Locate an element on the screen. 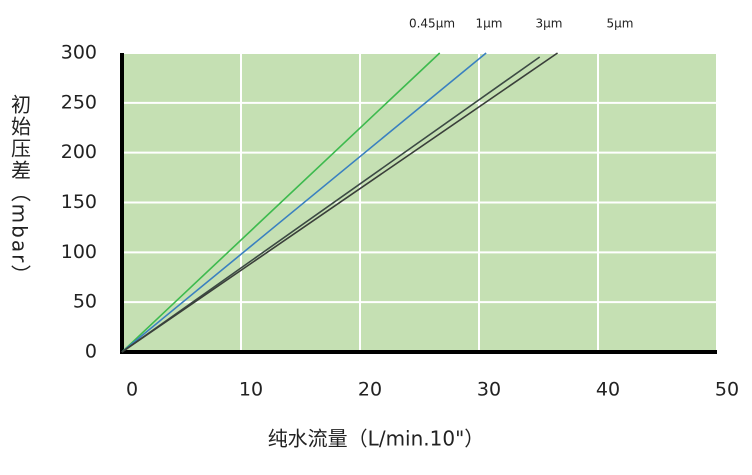  y-tick-label: 50 is located at coordinates (85, 302).